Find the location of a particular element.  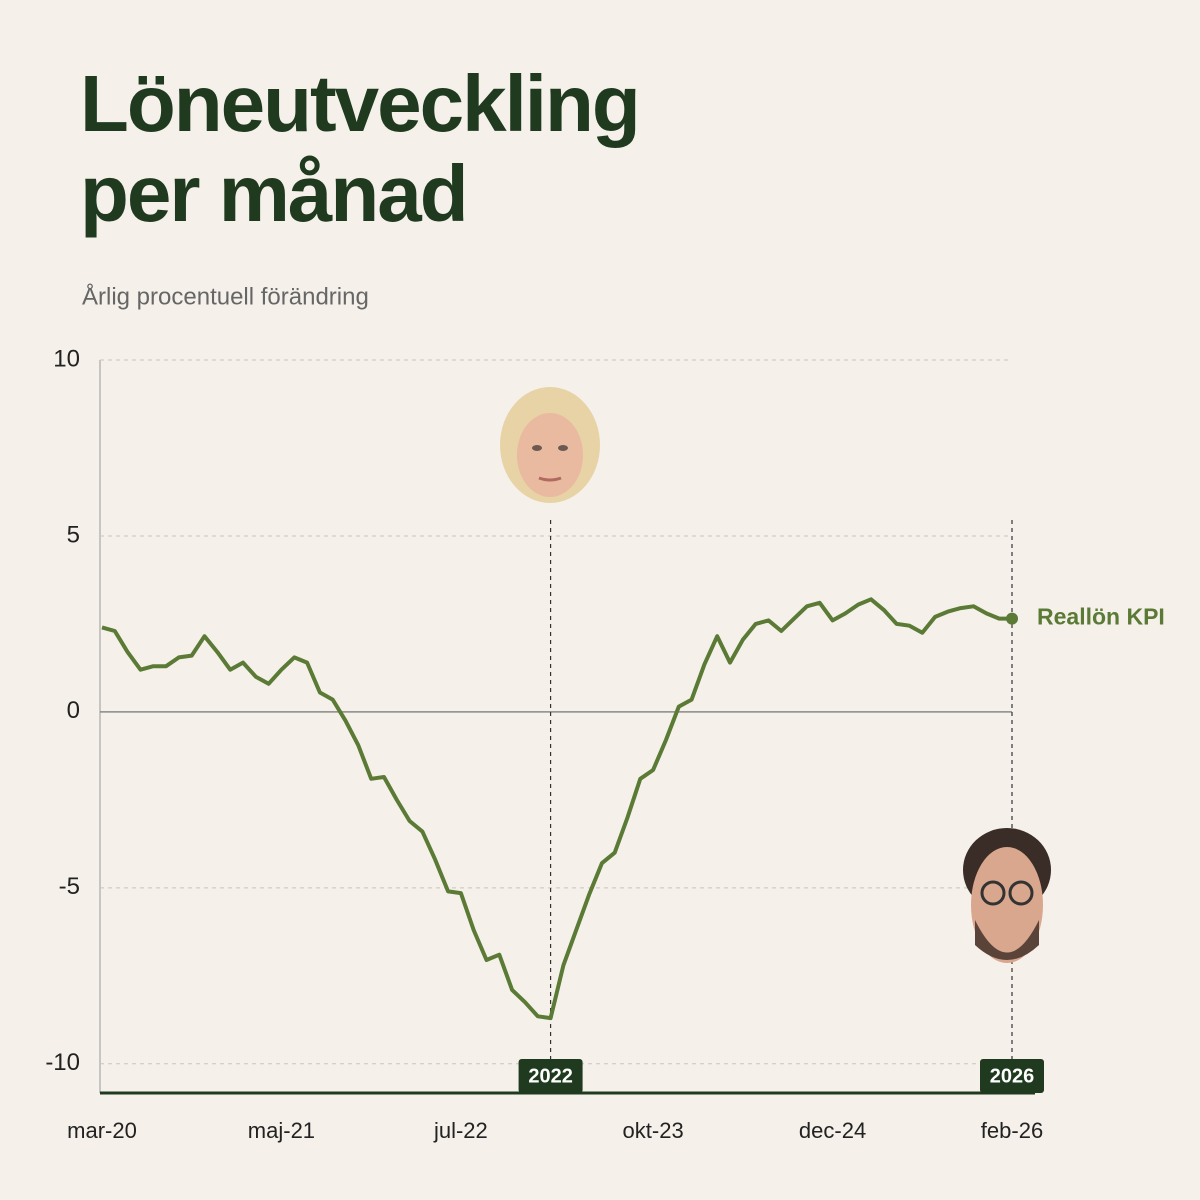

x-tick-label: maj-21 is located at coordinates (281, 1130).